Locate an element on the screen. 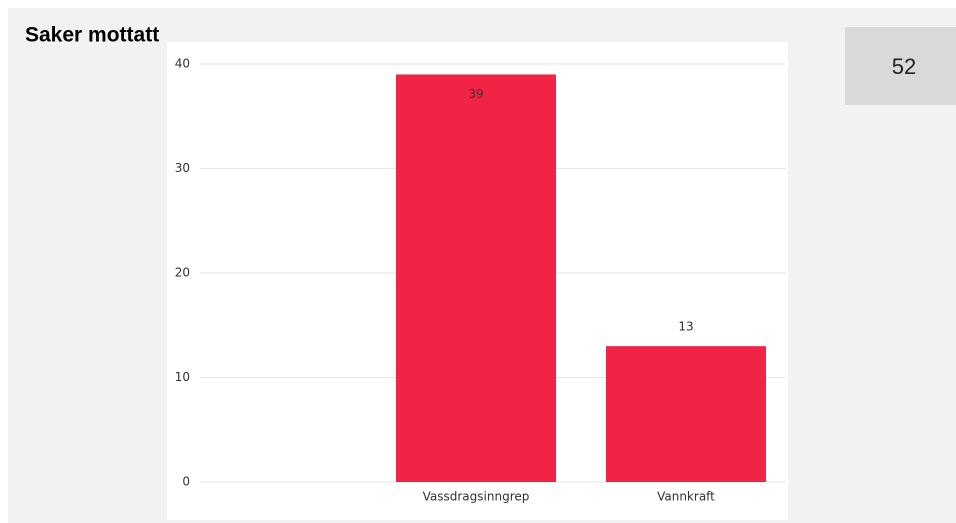  card-value: 52 is located at coordinates (904, 66).